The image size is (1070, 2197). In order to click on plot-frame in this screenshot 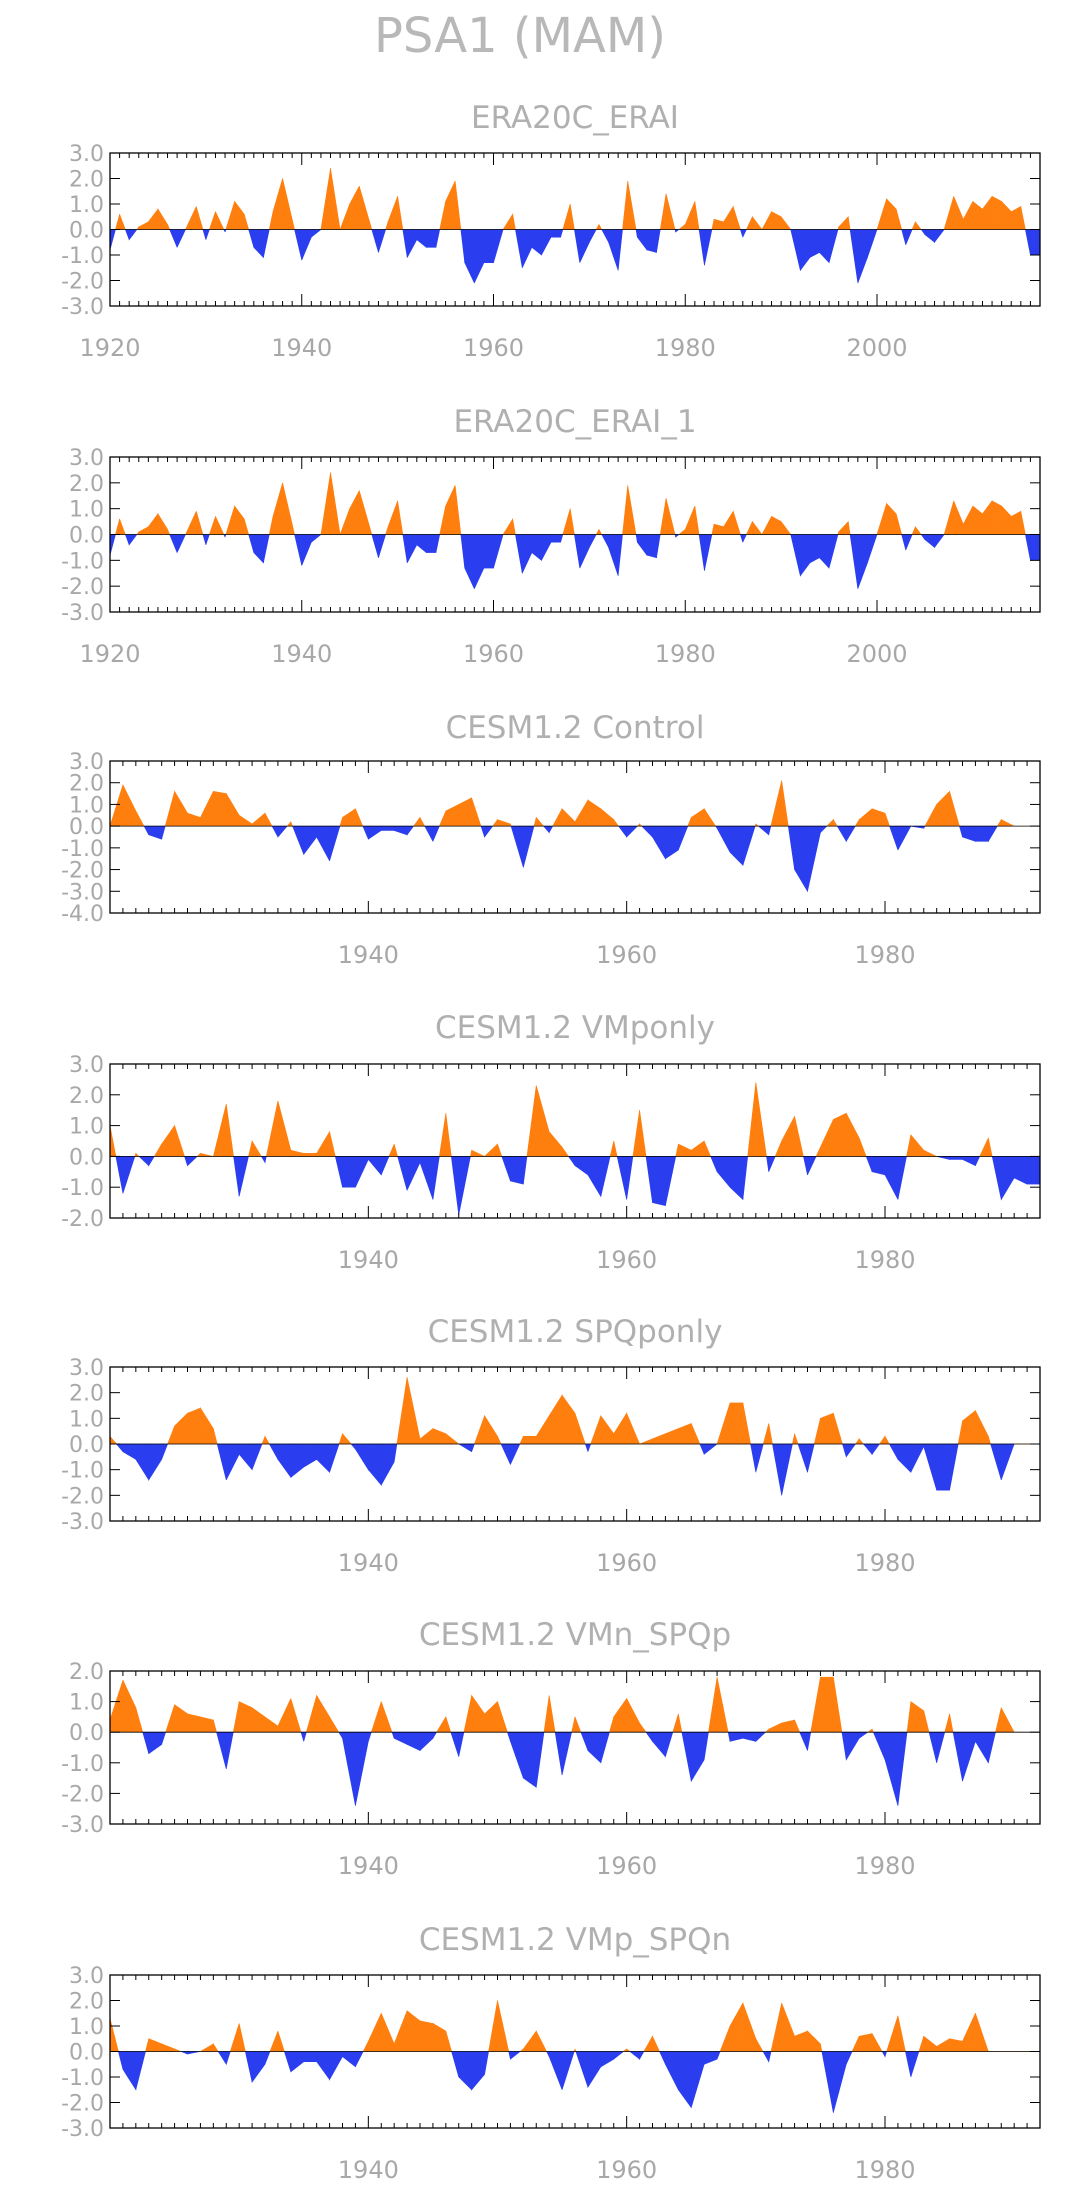, I will do `click(575, 1141)`.